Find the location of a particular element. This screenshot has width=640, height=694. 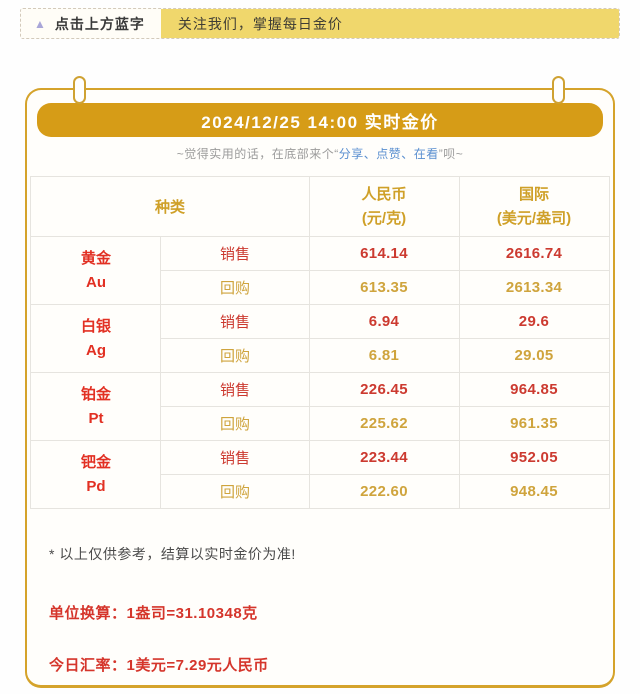

silver-buyback-intl: 29.05 is located at coordinates (534, 355).